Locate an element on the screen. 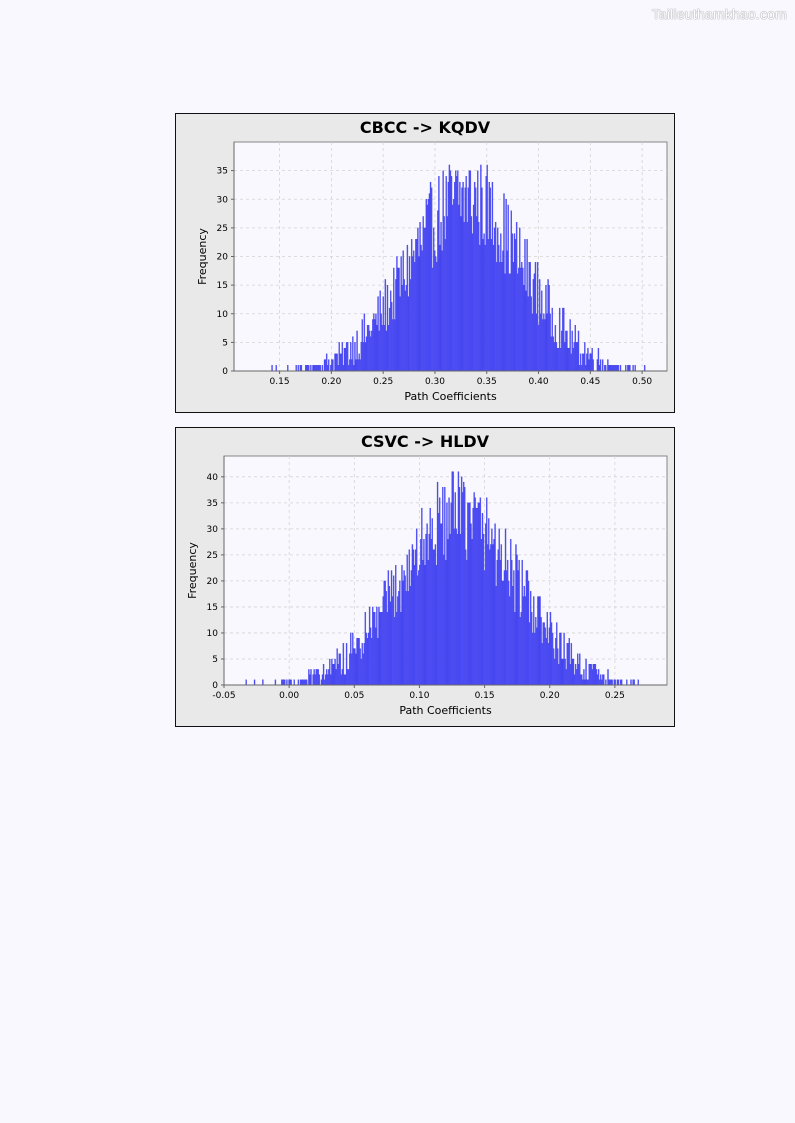 This screenshot has height=1123, width=795. x-tick-label: 0.10 is located at coordinates (419, 696).